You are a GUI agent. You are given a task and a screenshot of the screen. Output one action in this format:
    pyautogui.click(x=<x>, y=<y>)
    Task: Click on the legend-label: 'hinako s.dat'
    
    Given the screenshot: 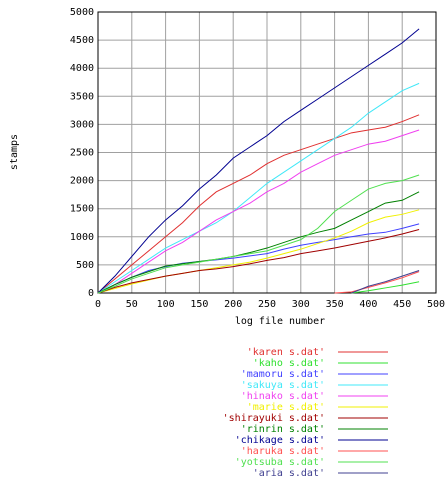 What is the action you would take?
    pyautogui.click(x=283, y=396)
    